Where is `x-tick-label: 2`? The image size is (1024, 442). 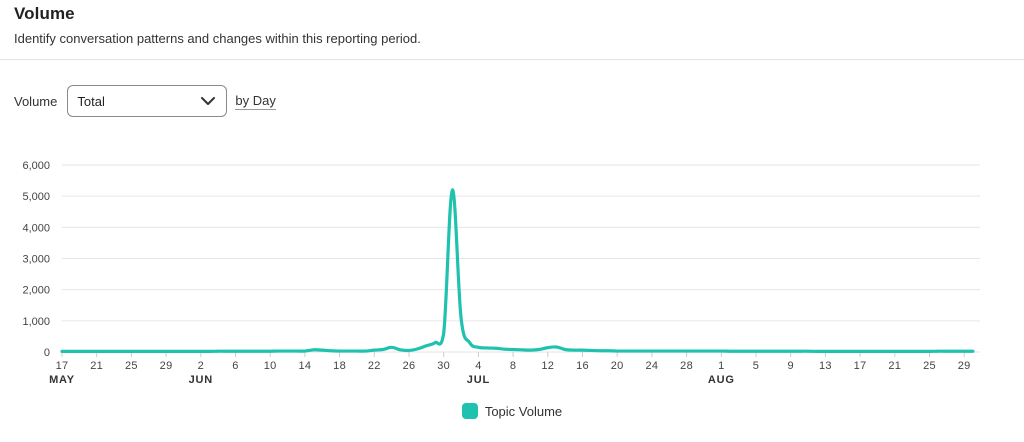
x-tick-label: 2 is located at coordinates (201, 366).